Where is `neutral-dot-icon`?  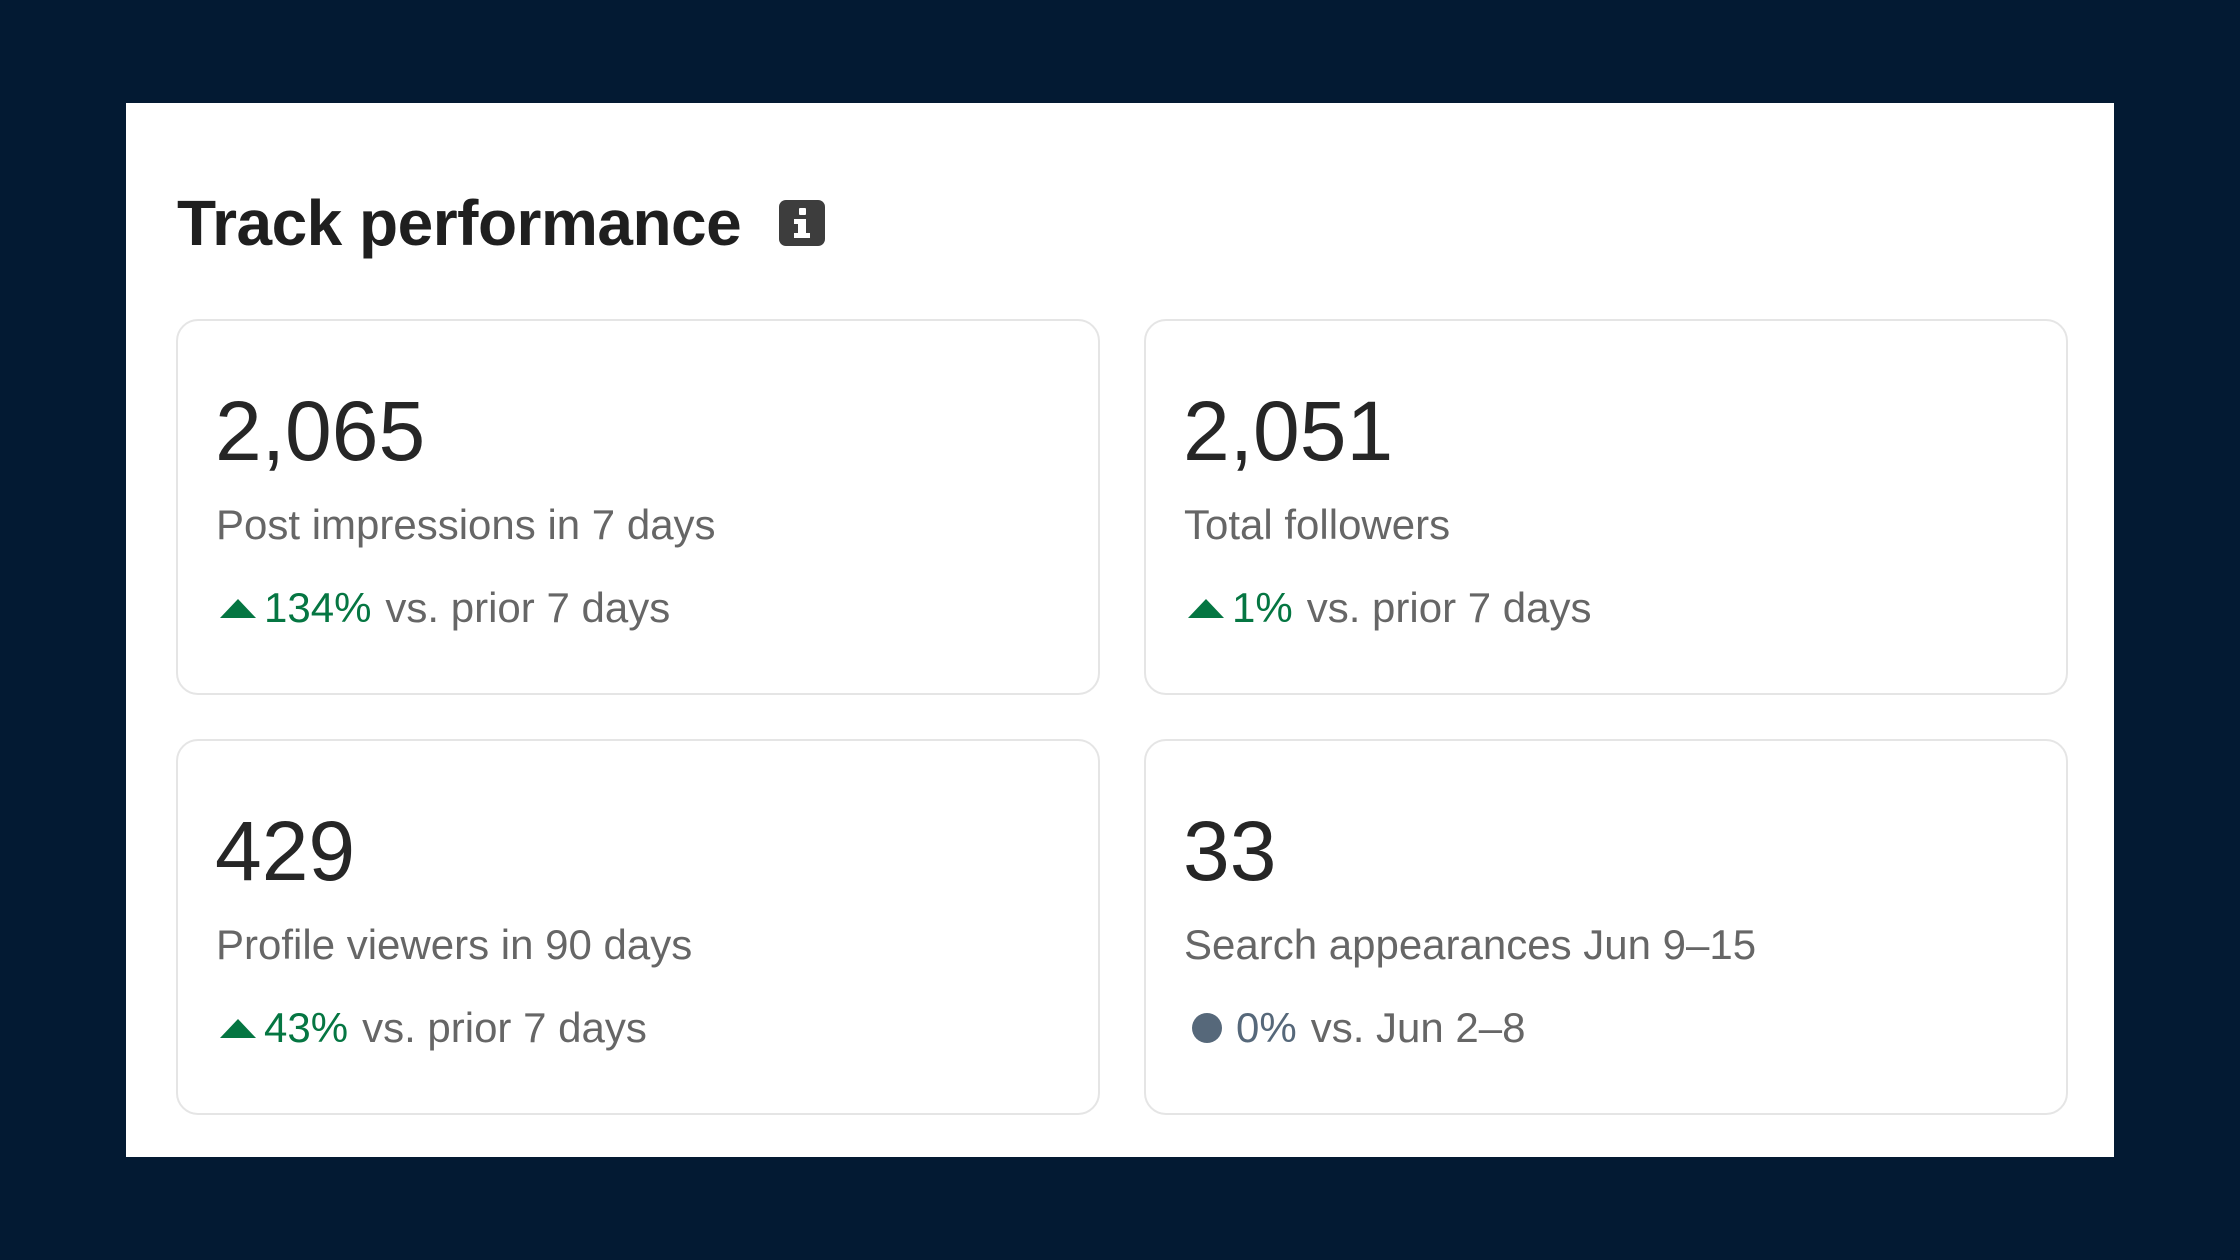
neutral-dot-icon is located at coordinates (1207, 1028).